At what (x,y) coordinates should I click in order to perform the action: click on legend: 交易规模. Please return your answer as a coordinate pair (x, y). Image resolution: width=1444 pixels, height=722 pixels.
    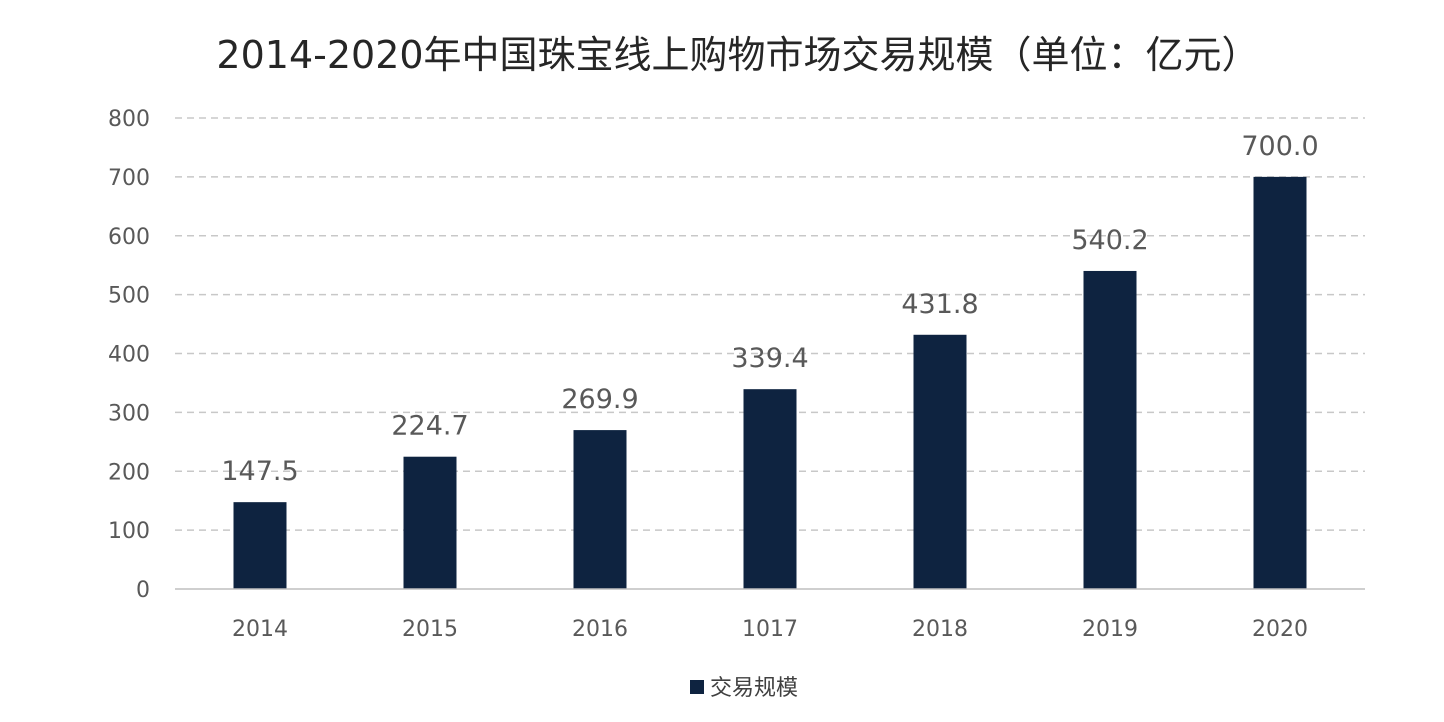
    Looking at the image, I should click on (744, 688).